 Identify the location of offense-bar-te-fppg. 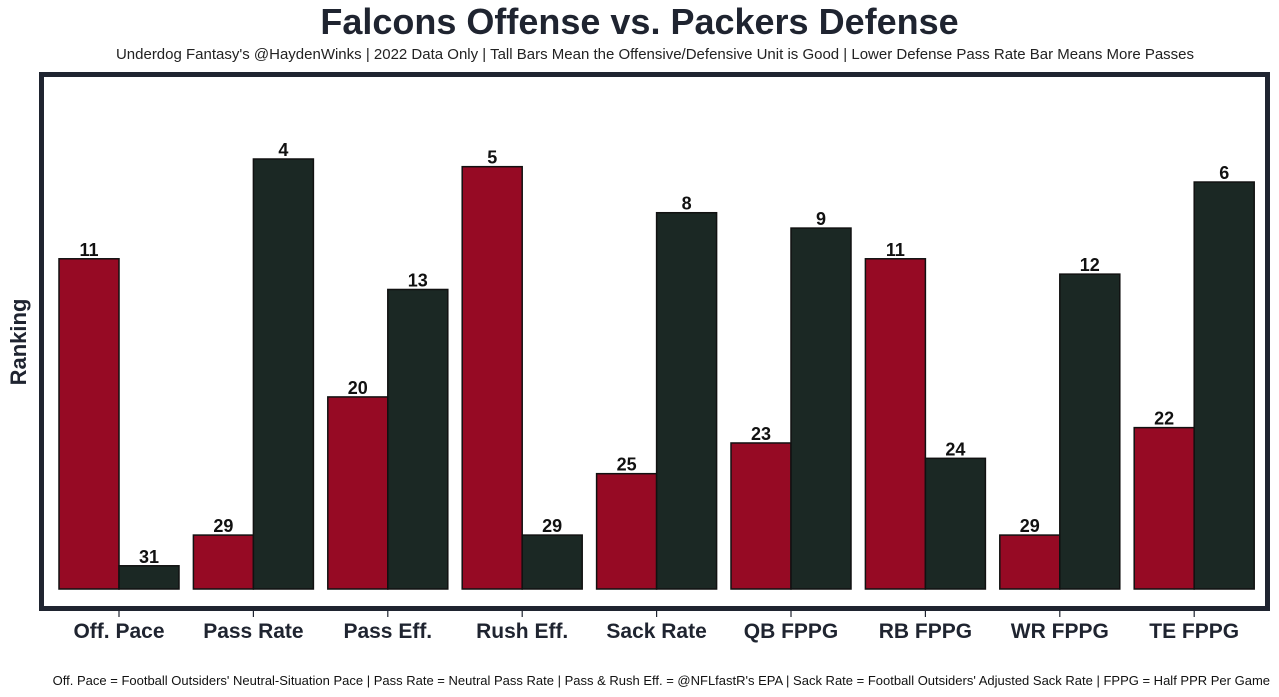
(1164, 508).